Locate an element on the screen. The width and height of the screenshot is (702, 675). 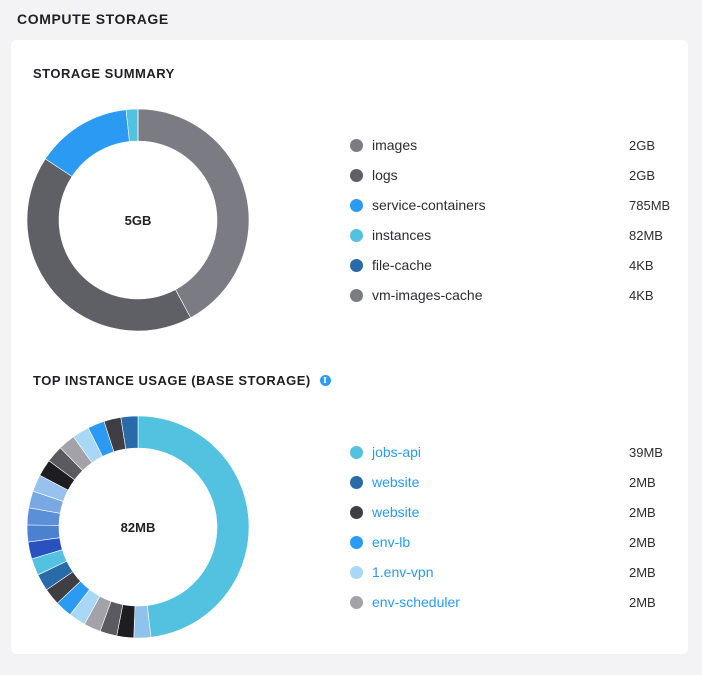
summary-legend-item: logs 2GB is located at coordinates (510, 175).